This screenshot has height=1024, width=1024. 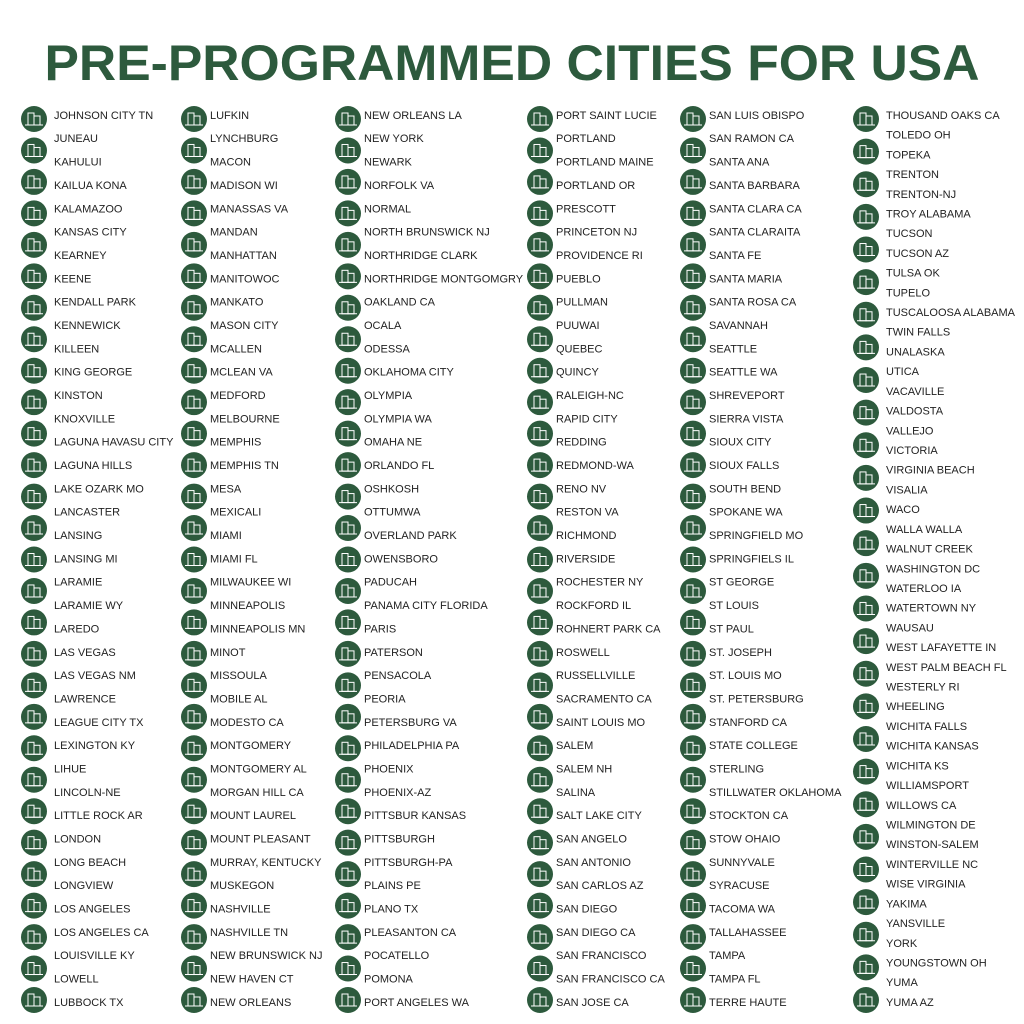 What do you see at coordinates (910, 1003) in the screenshot?
I see `city-name: YUMA AZ` at bounding box center [910, 1003].